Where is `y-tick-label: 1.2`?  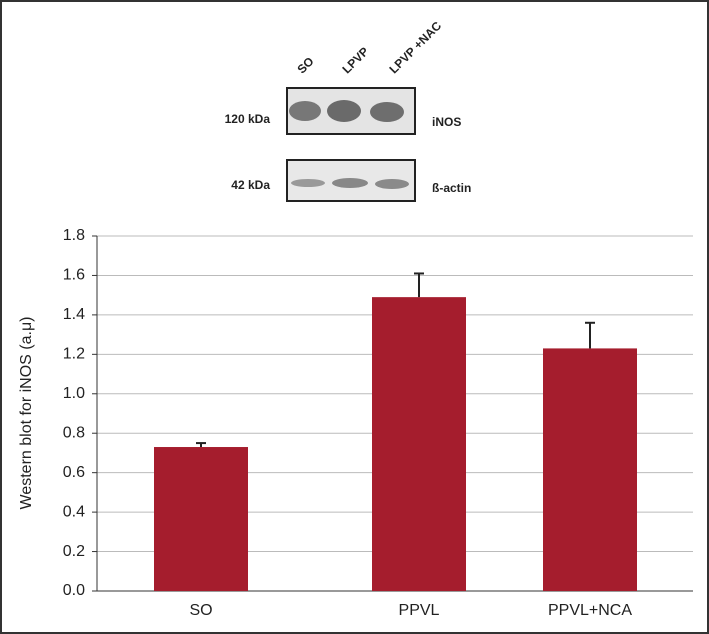
y-tick-label: 1.2 is located at coordinates (74, 354).